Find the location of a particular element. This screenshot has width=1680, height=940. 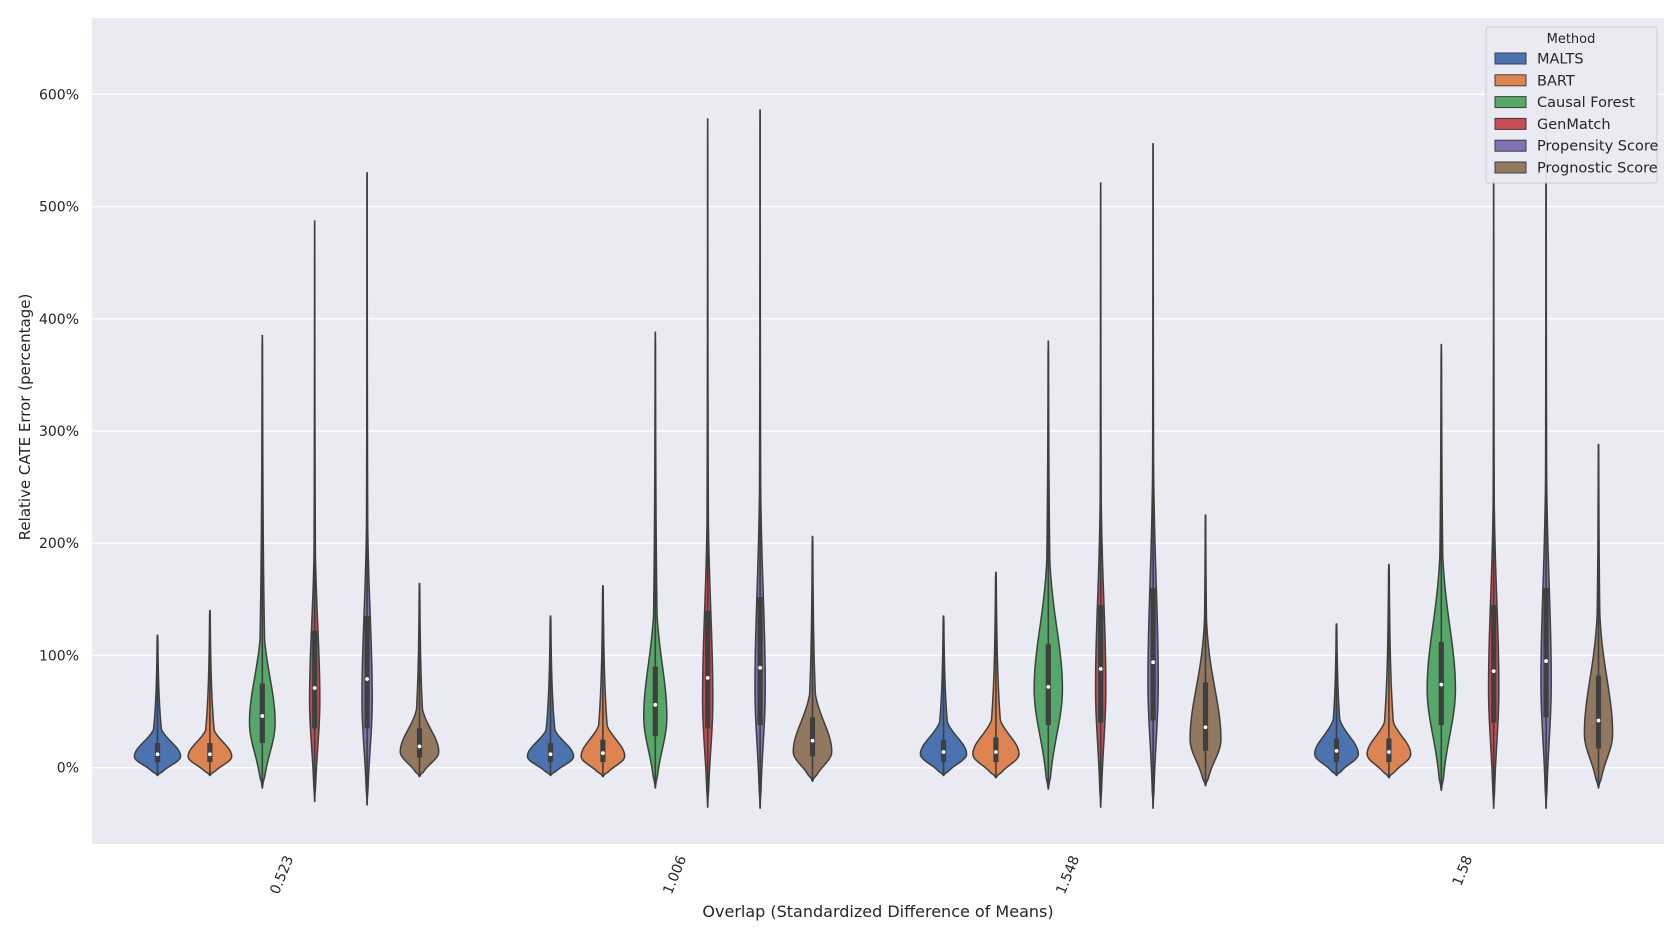

x-tick-label: 1.006 is located at coordinates (675, 874).